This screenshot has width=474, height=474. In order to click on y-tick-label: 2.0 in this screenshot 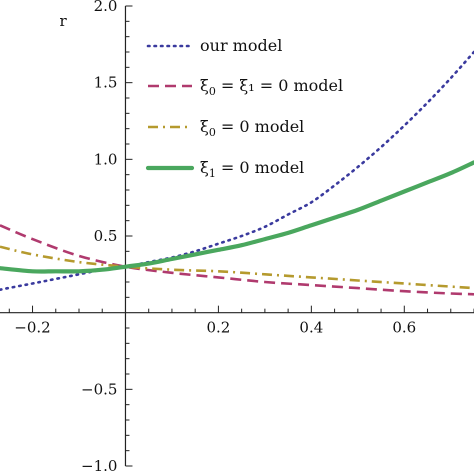, I will do `click(106, 7)`.